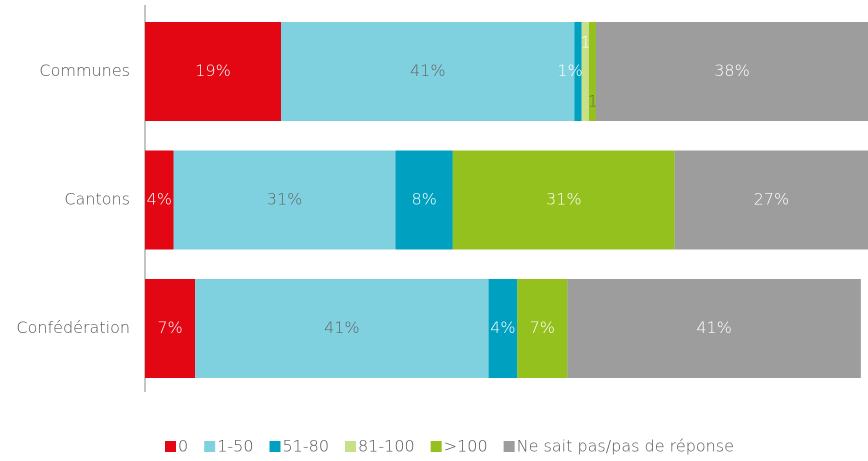 The width and height of the screenshot is (868, 461). I want to click on legend-label: 81-100, so click(386, 446).